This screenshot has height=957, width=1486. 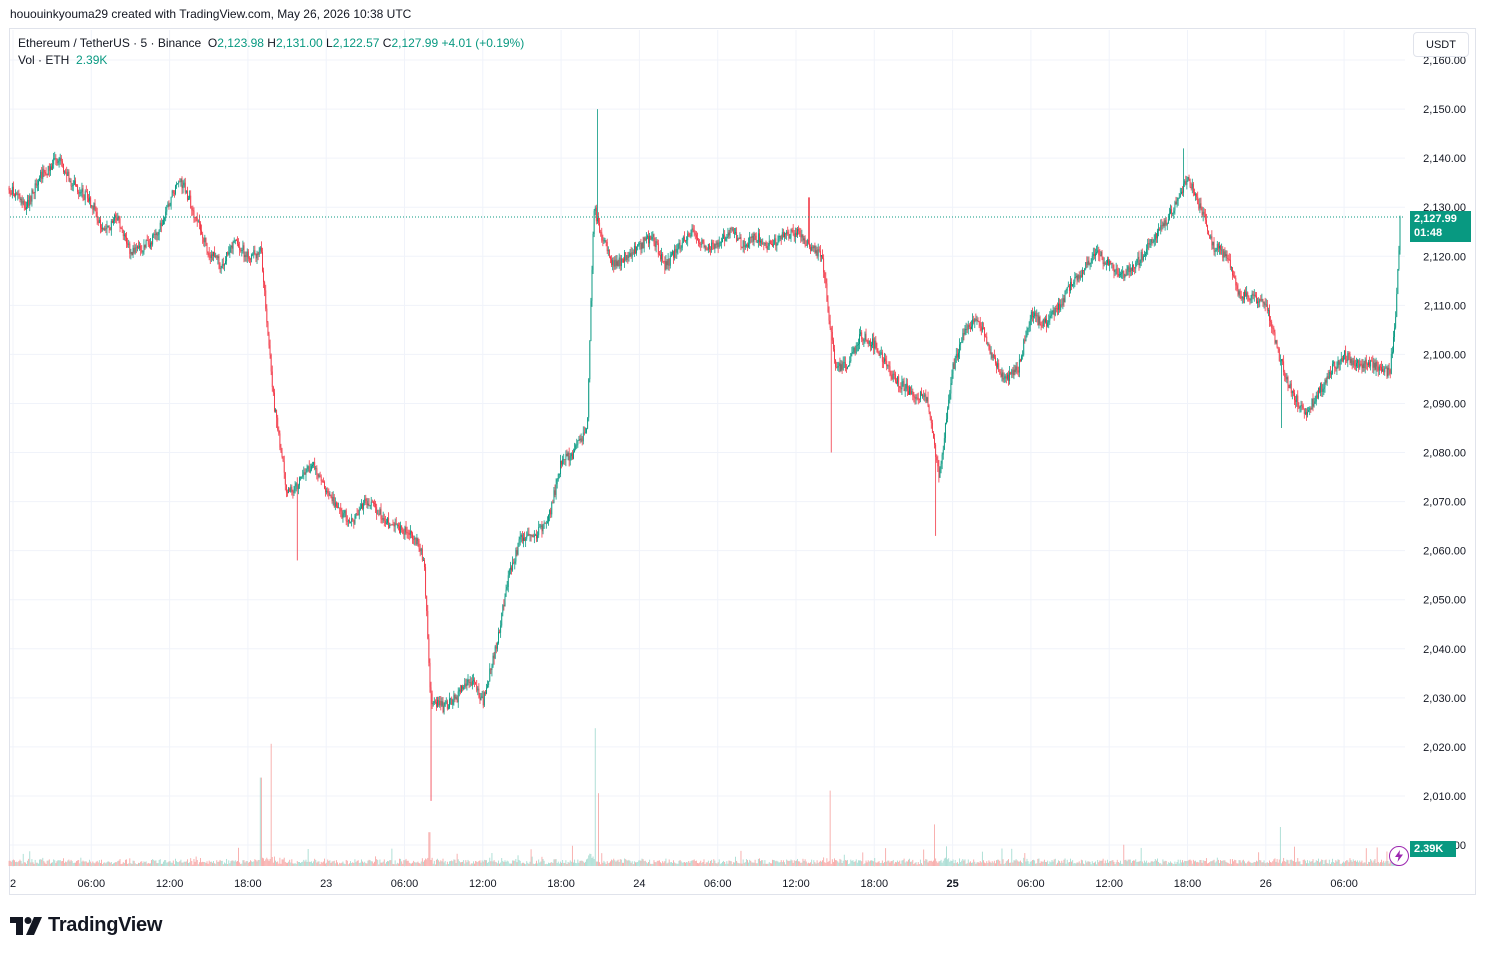 I want to click on currency-button: USDT, so click(x=1441, y=44).